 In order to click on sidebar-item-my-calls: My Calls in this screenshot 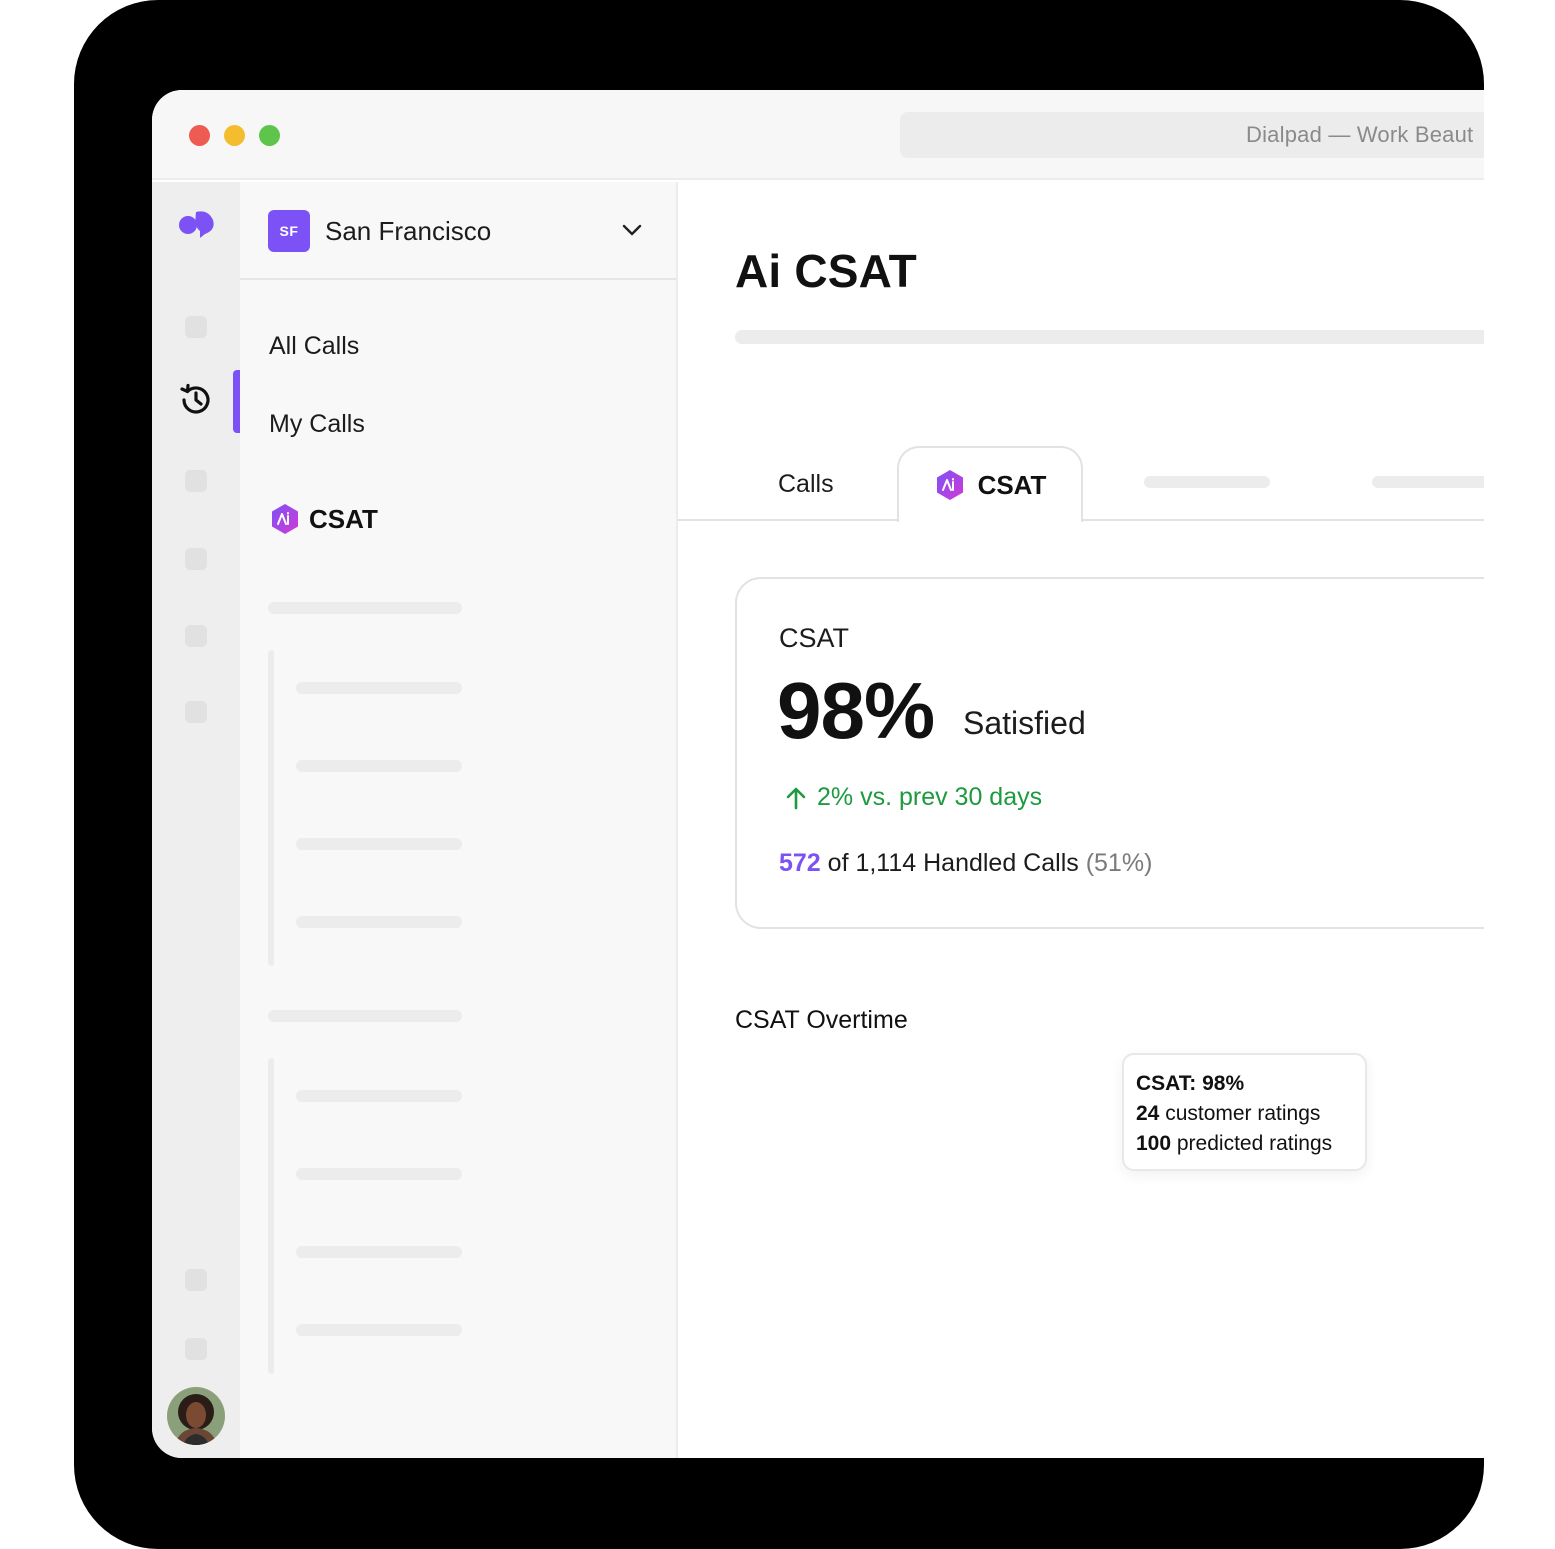, I will do `click(317, 424)`.